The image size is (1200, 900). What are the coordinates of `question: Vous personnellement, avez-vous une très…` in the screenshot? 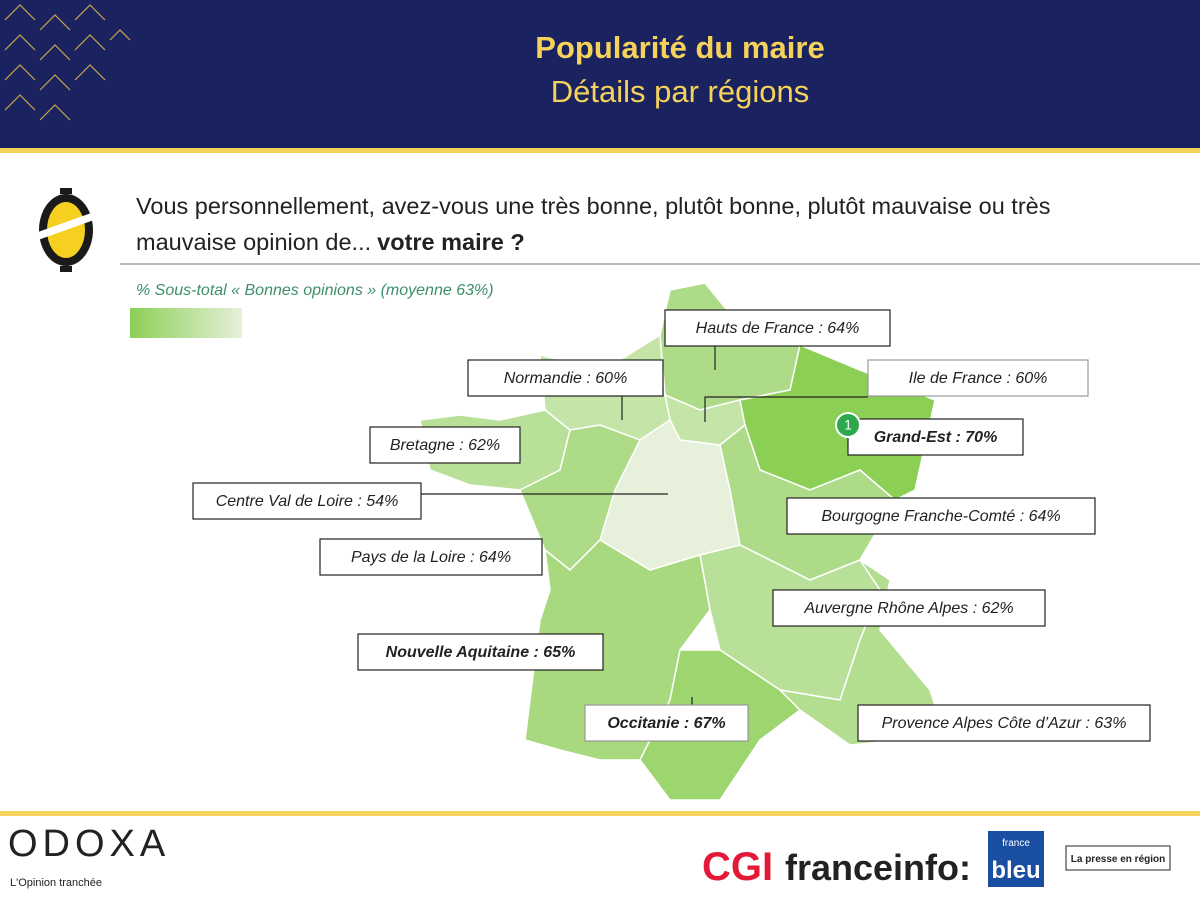 It's located at (631, 224).